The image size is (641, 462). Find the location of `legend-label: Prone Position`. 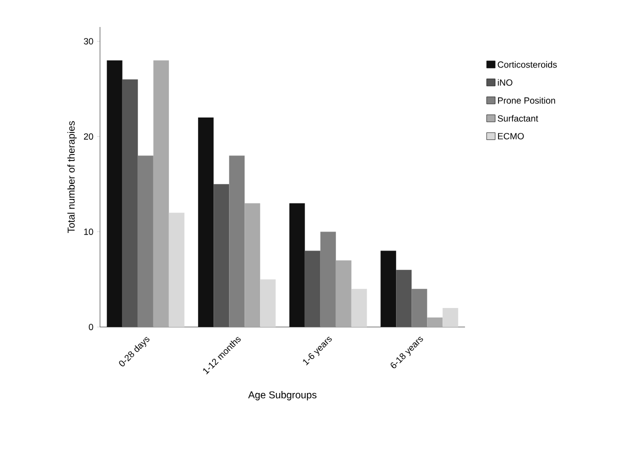

legend-label: Prone Position is located at coordinates (527, 100).